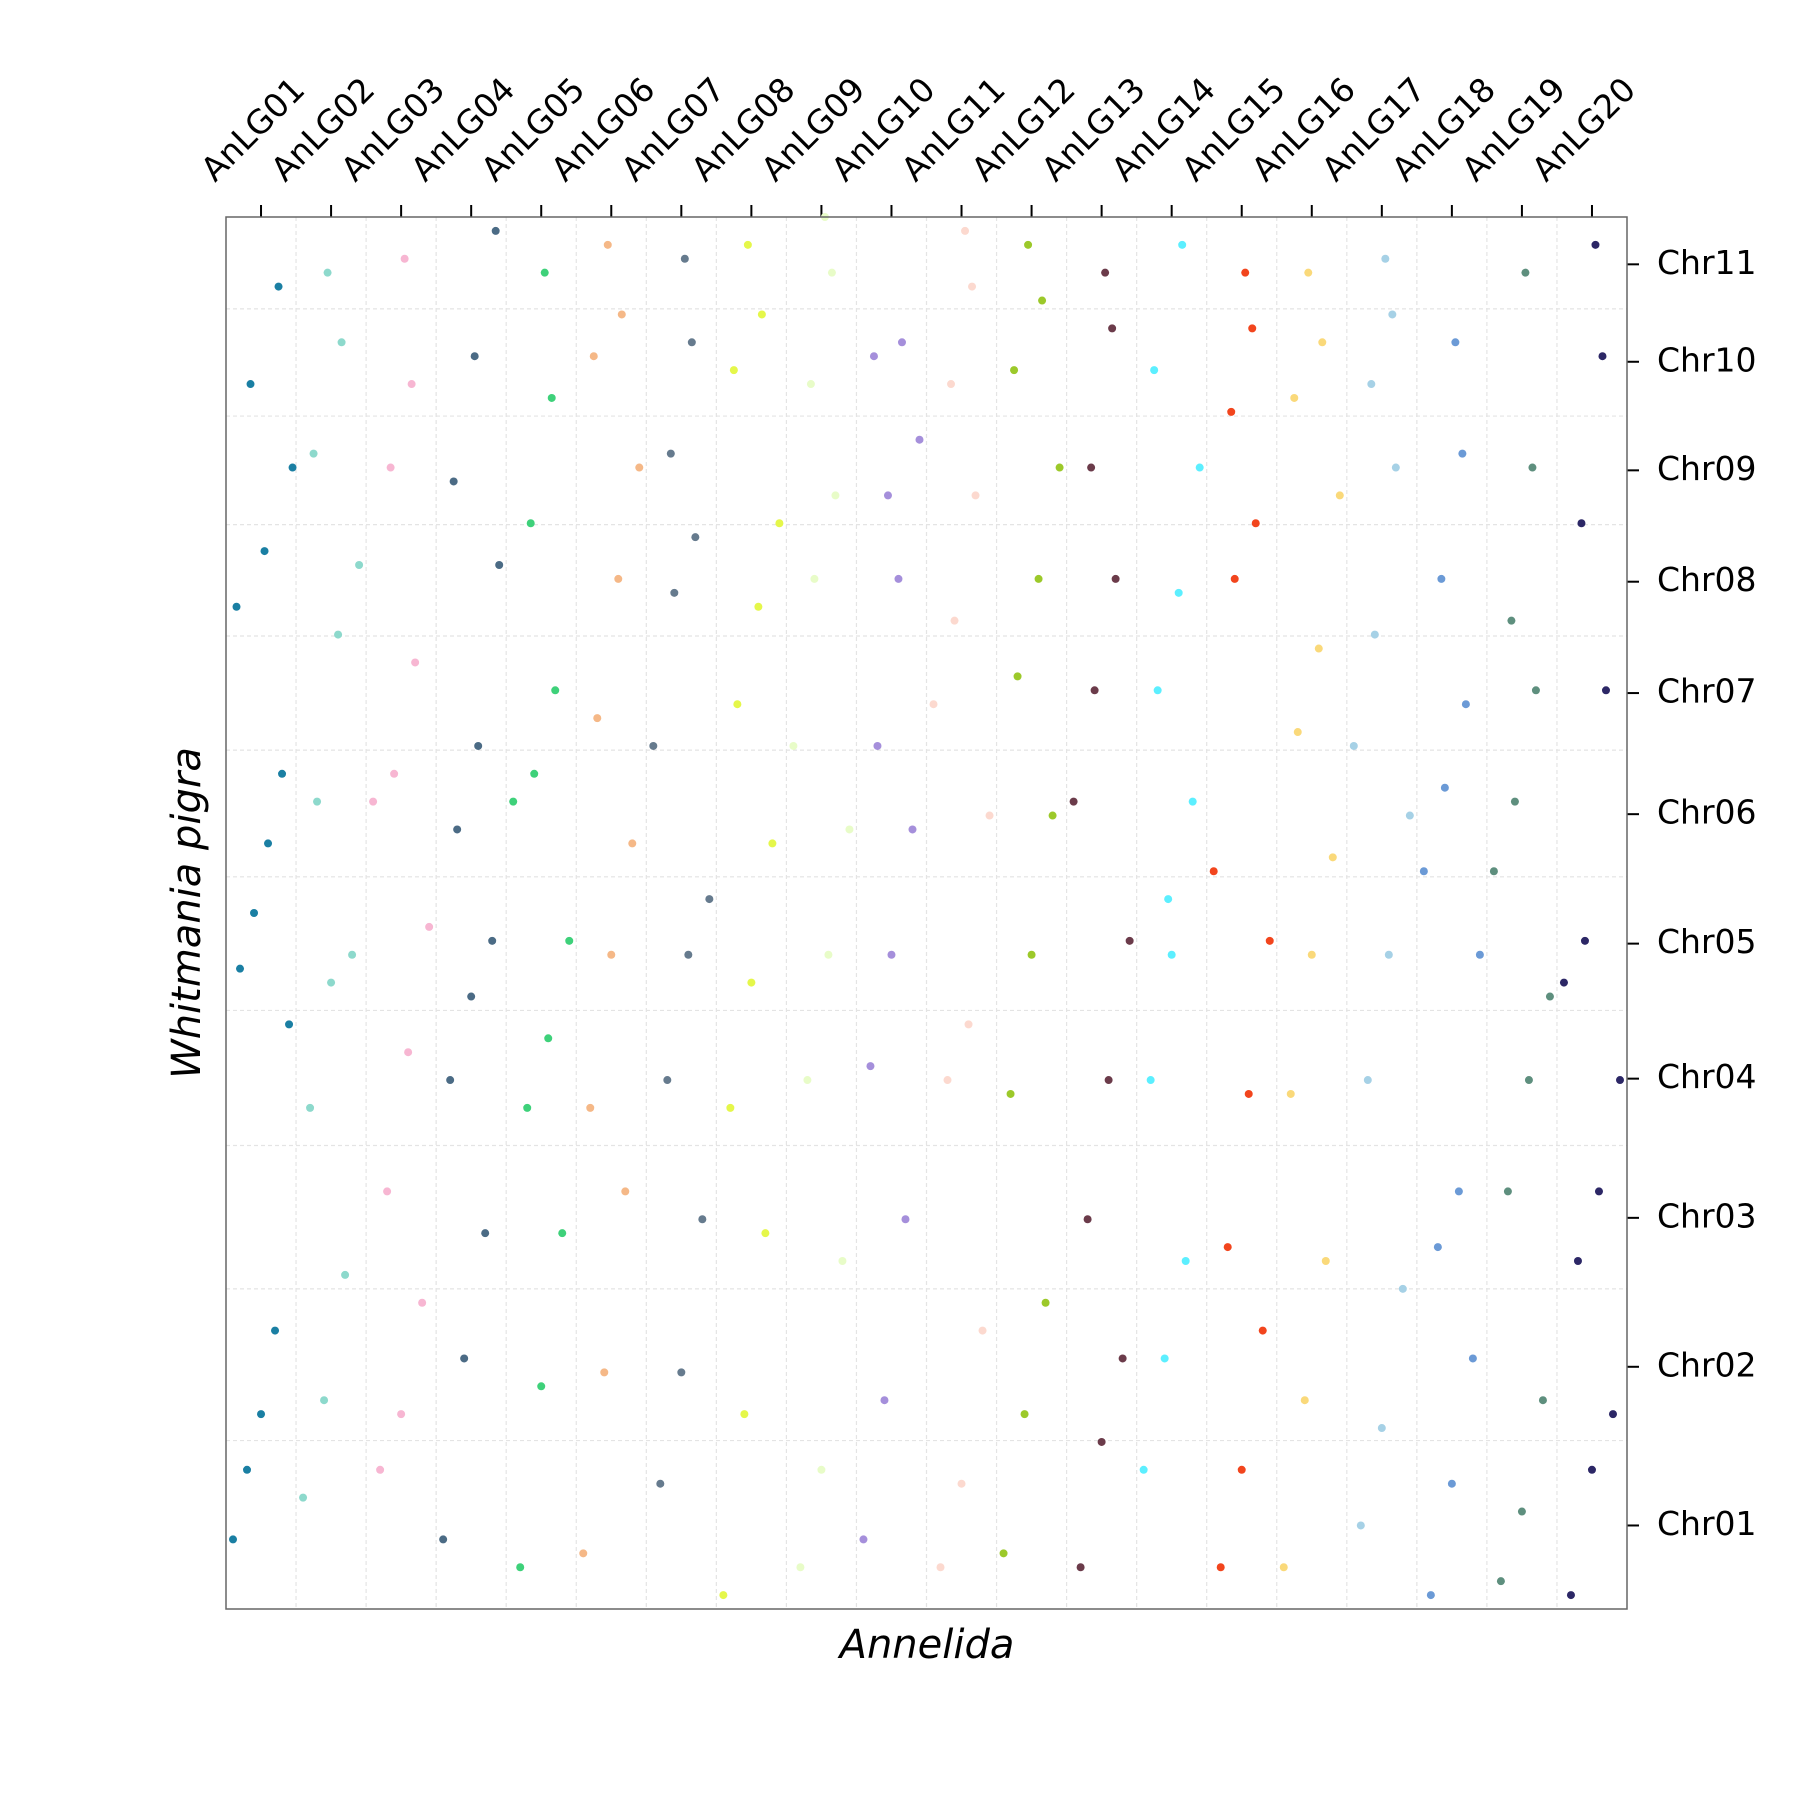 Image resolution: width=1800 pixels, height=1800 pixels. What do you see at coordinates (1707, 691) in the screenshot?
I see `y-tick-label: Chr07` at bounding box center [1707, 691].